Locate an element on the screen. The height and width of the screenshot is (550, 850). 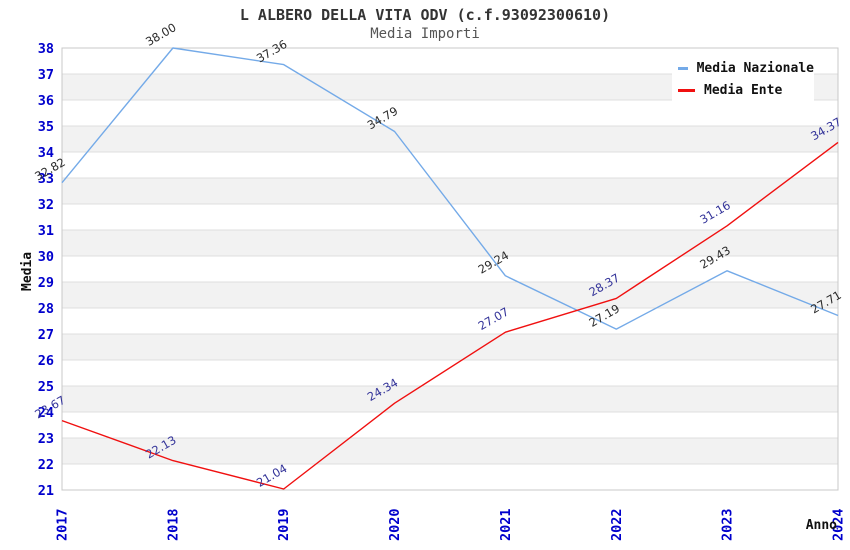
y-tick-label: 25 is located at coordinates (46, 387).